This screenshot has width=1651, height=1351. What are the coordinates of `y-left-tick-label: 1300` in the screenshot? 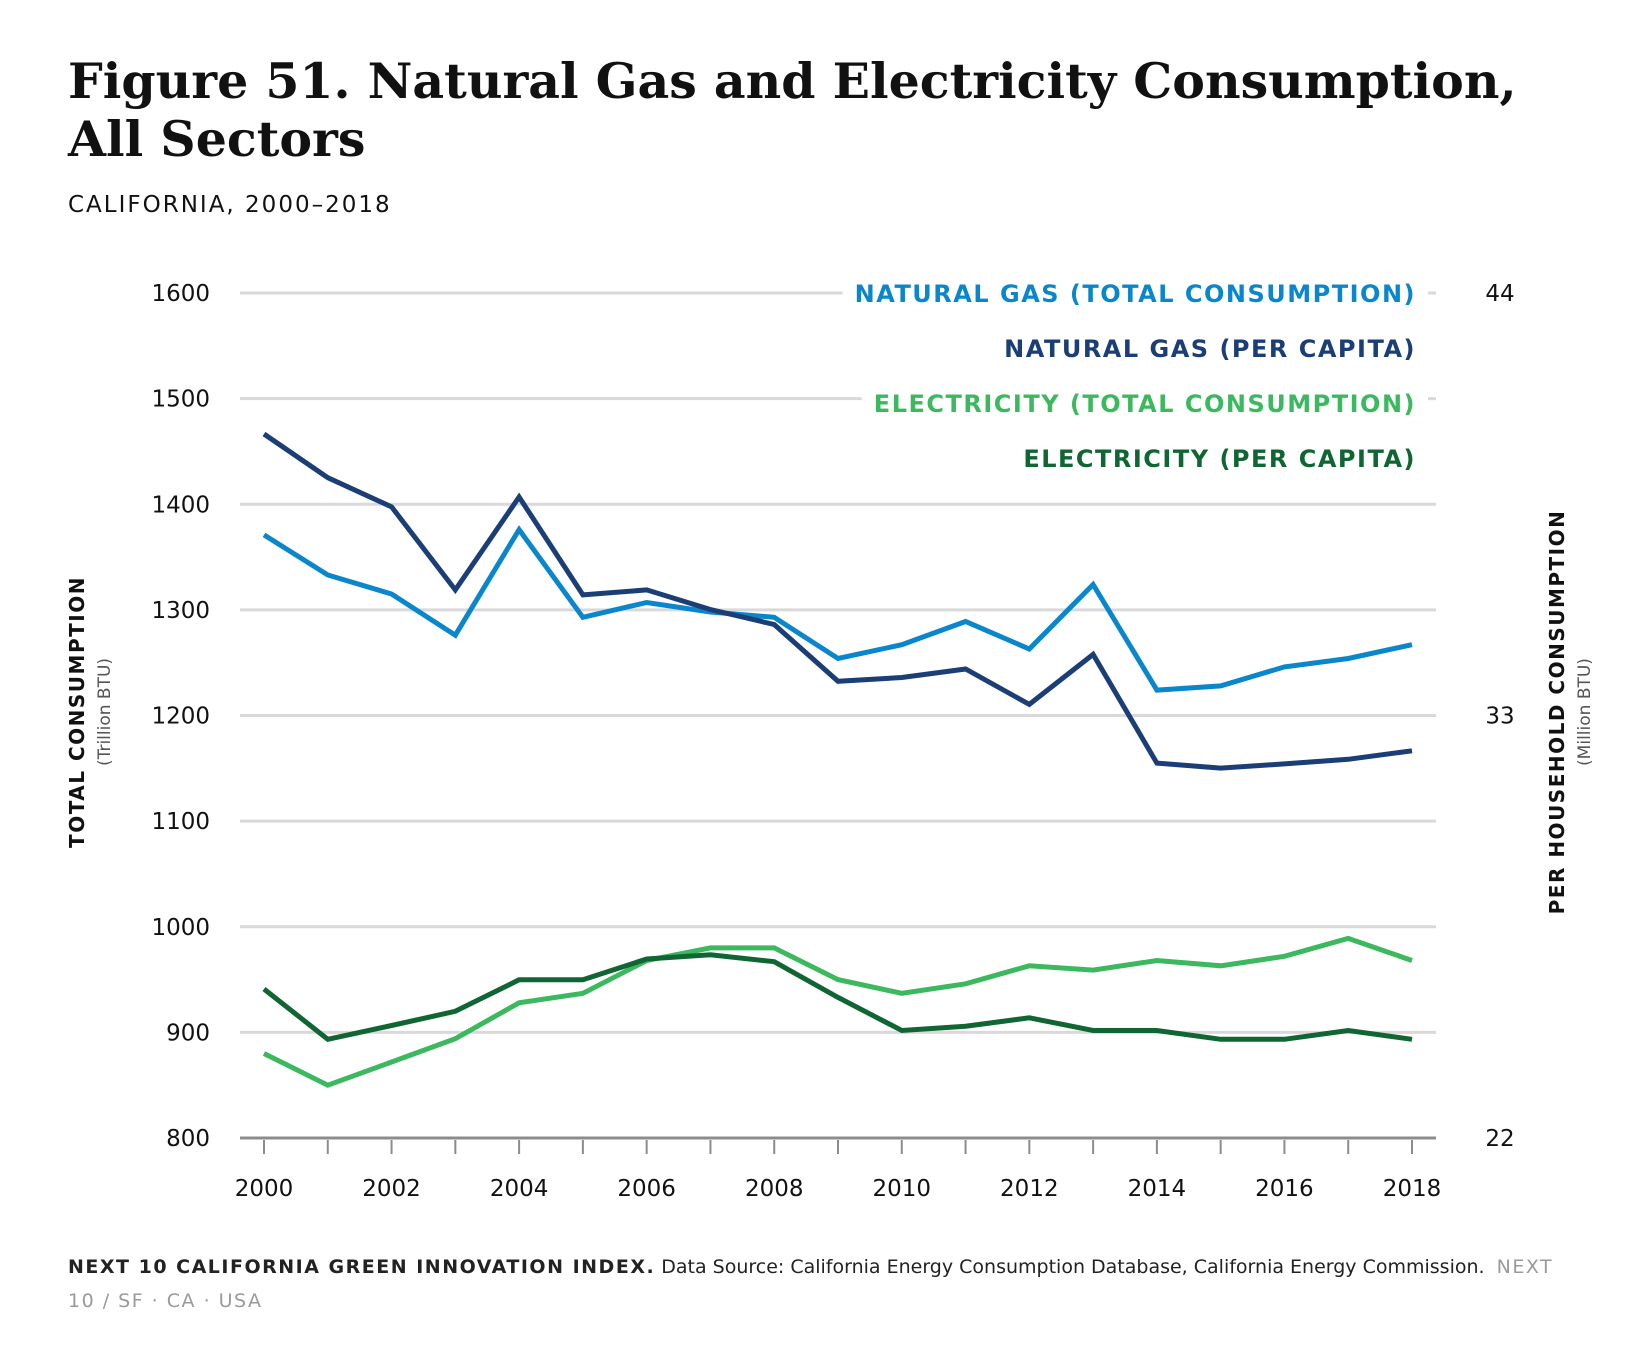 It's located at (180, 611).